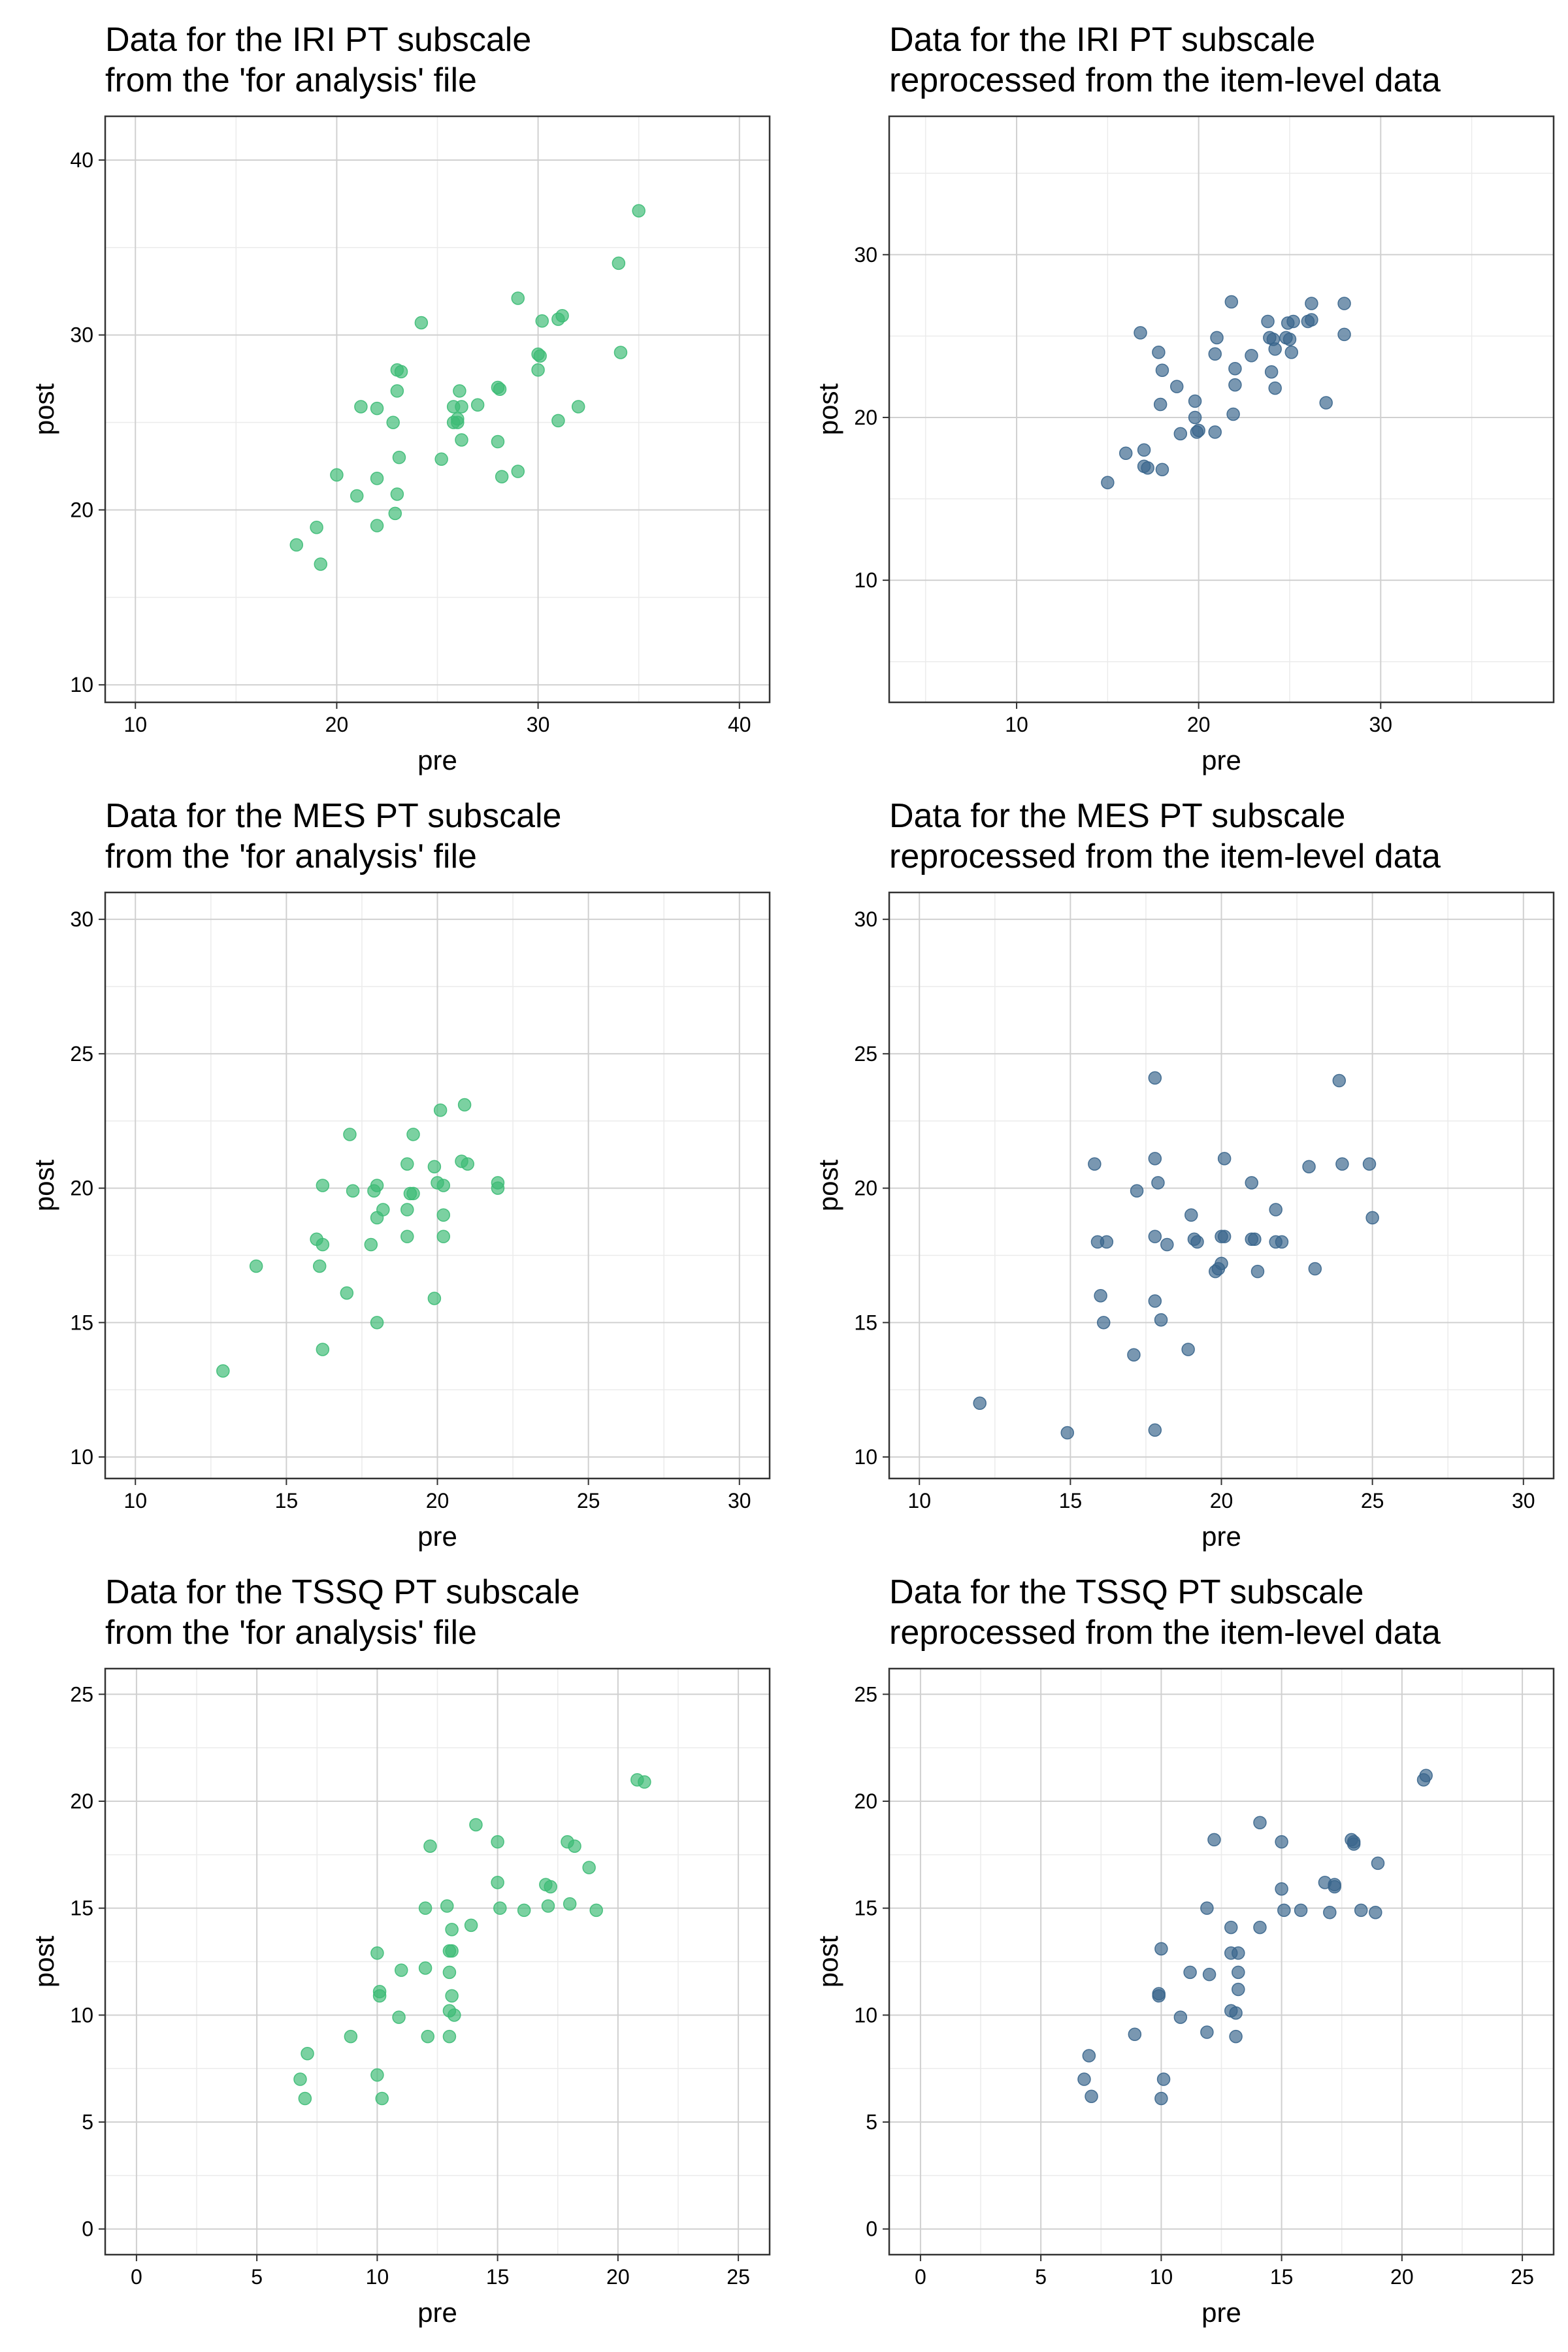  What do you see at coordinates (1221, 1500) in the screenshot?
I see `x-tick-label: 20` at bounding box center [1221, 1500].